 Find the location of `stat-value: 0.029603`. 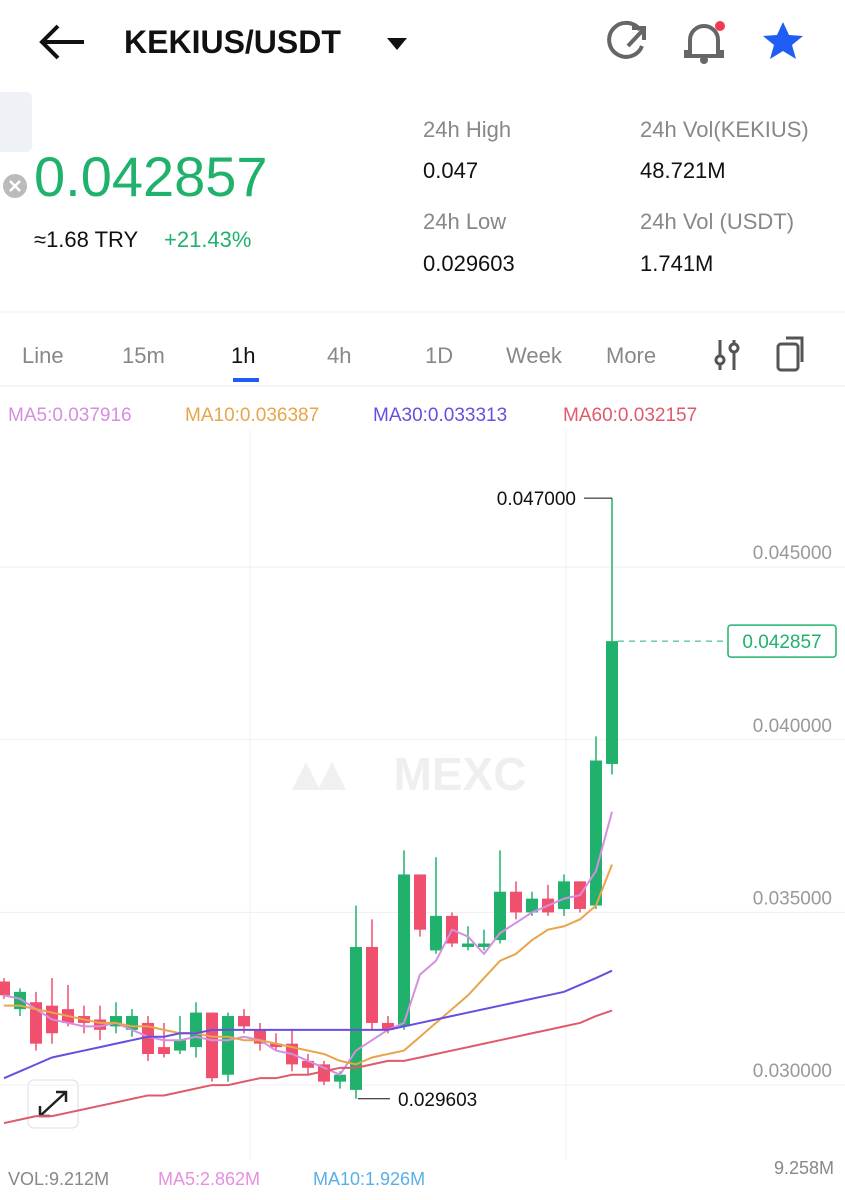

stat-value: 0.029603 is located at coordinates (469, 263).